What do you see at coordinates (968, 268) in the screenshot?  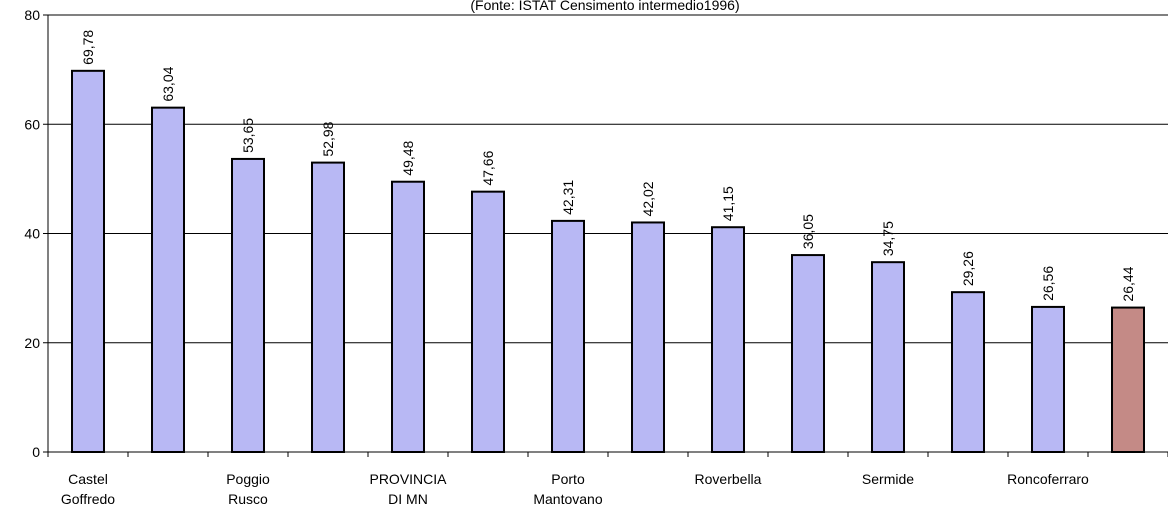 I see `data-label: 29,26` at bounding box center [968, 268].